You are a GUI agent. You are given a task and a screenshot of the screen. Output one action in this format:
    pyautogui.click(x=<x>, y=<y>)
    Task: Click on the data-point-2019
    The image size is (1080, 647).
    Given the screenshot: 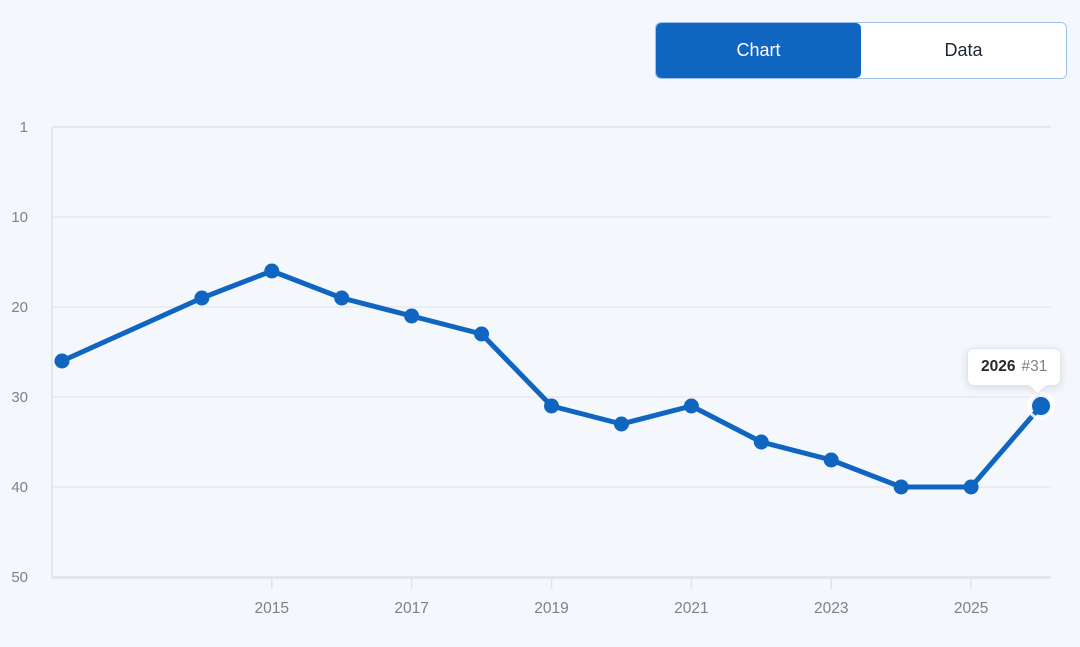 What is the action you would take?
    pyautogui.click(x=552, y=406)
    